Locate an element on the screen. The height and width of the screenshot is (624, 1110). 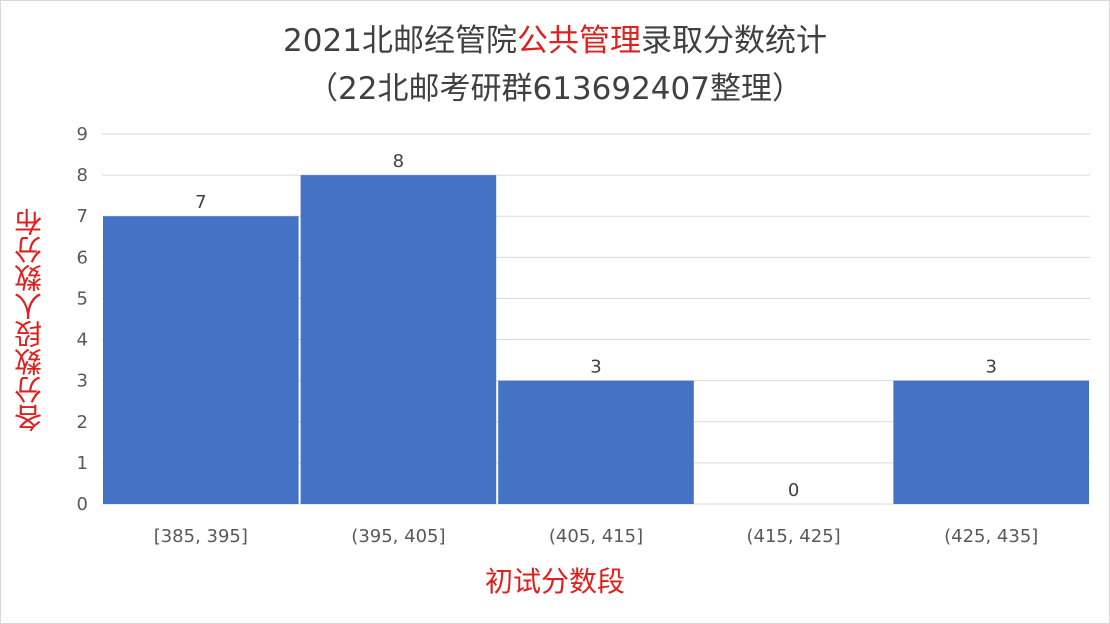
y-tick-label: 4 is located at coordinates (82, 340).